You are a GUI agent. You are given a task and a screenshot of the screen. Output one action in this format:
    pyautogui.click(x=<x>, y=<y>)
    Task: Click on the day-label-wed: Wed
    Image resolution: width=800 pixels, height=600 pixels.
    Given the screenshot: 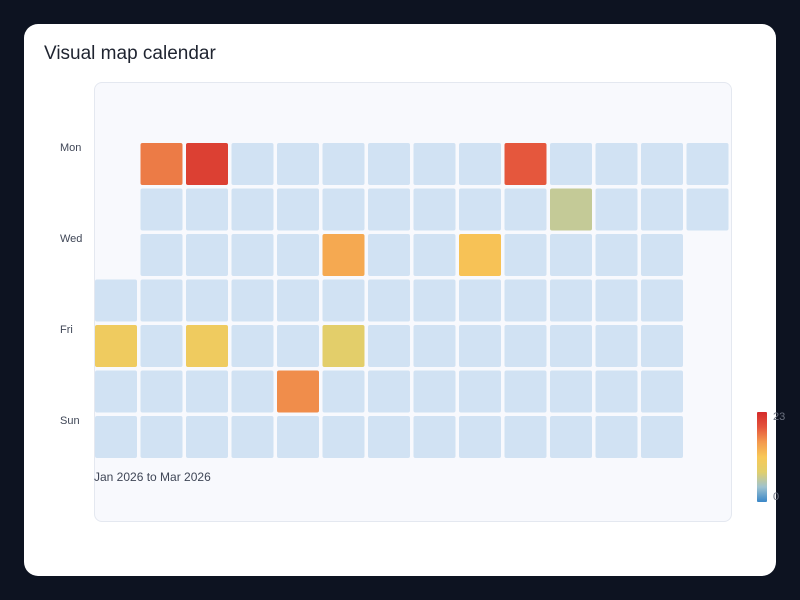 What is the action you would take?
    pyautogui.click(x=71, y=239)
    